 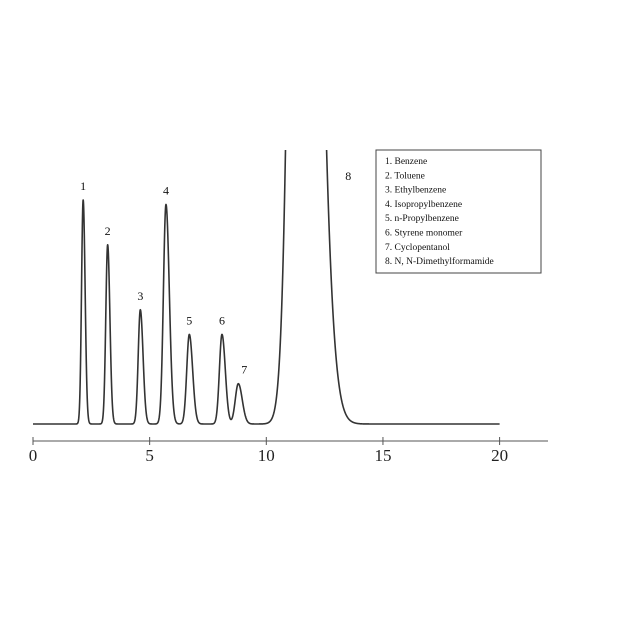 I want to click on x-axis: 0 5 10 15 20, so click(x=288, y=451).